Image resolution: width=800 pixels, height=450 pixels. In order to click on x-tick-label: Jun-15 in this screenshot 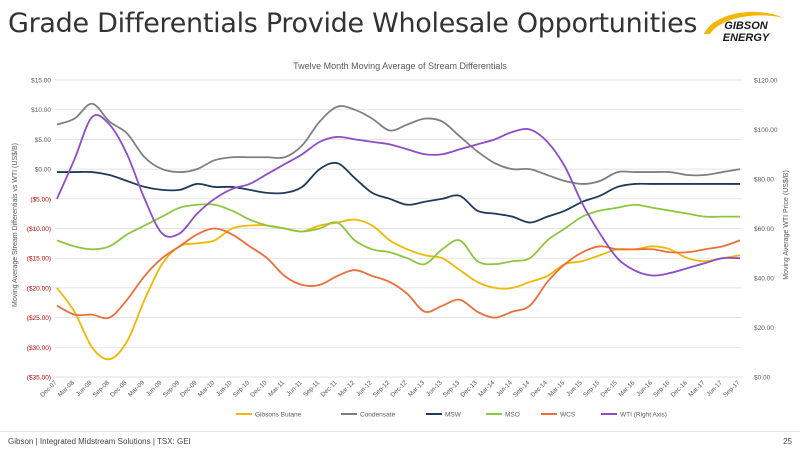, I will do `click(574, 388)`.